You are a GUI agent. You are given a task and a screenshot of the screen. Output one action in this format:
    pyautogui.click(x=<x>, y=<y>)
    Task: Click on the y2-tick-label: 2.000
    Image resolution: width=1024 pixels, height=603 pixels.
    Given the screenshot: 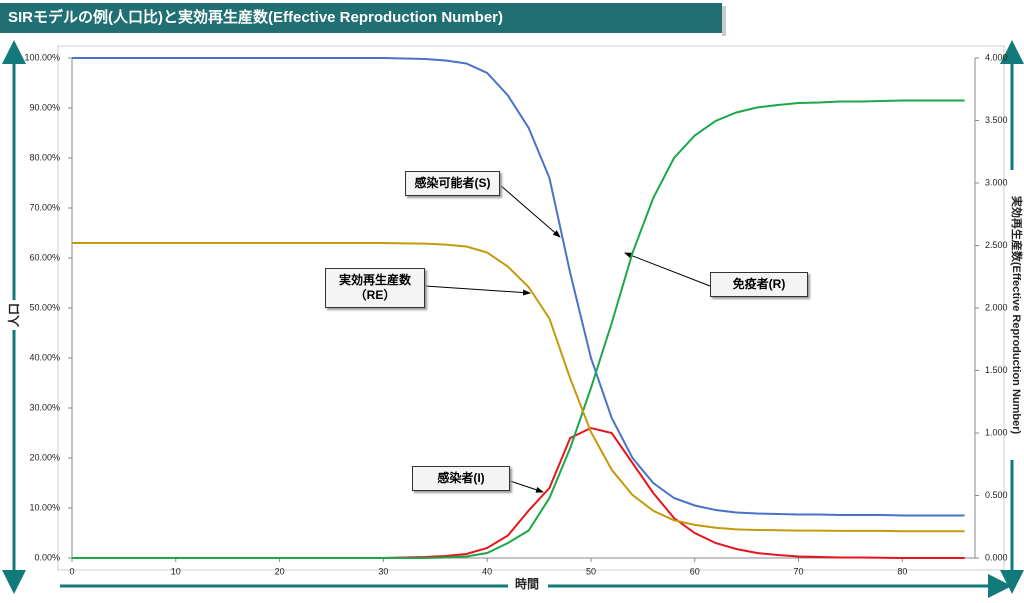 What is the action you would take?
    pyautogui.click(x=996, y=307)
    